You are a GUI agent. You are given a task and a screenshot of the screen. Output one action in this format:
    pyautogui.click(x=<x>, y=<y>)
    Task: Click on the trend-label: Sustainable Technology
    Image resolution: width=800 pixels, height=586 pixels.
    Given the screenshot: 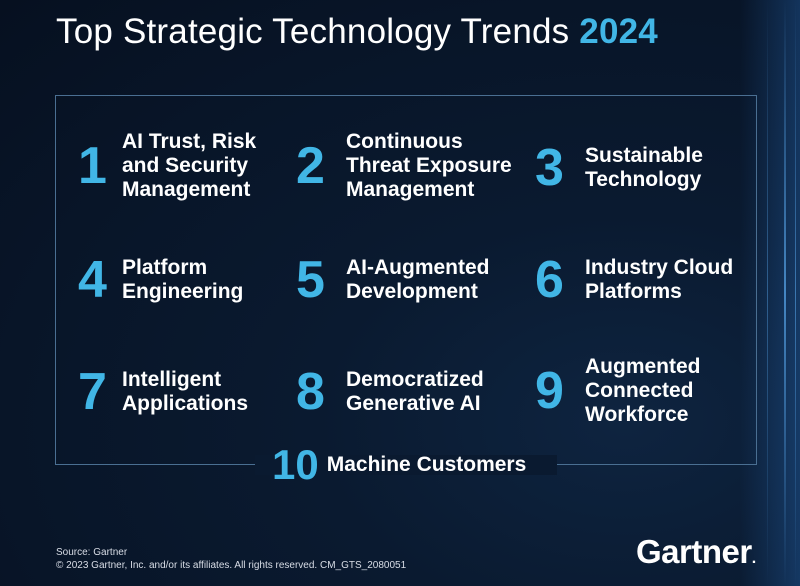 What is the action you would take?
    pyautogui.click(x=644, y=167)
    